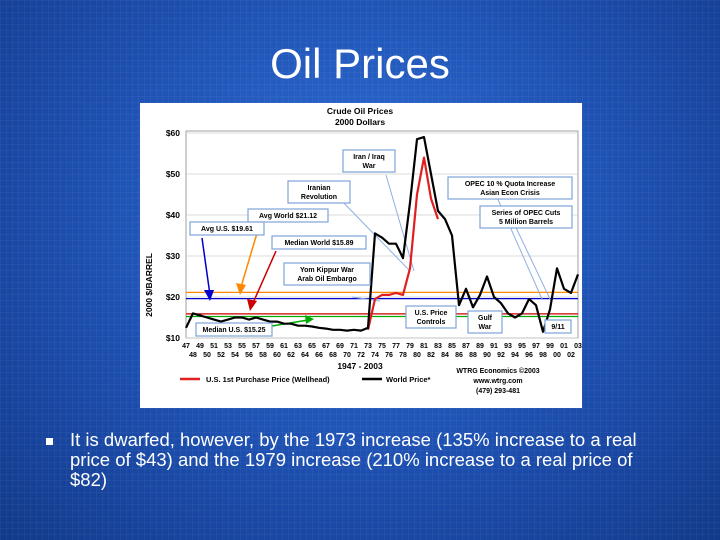 The image size is (720, 540). Describe the element at coordinates (305, 355) in the screenshot. I see `x-tick-label: 64` at that location.